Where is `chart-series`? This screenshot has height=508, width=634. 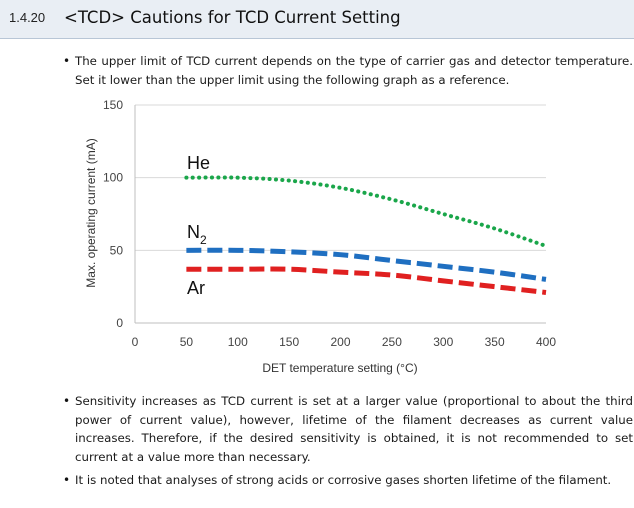
chart-series is located at coordinates (366, 235).